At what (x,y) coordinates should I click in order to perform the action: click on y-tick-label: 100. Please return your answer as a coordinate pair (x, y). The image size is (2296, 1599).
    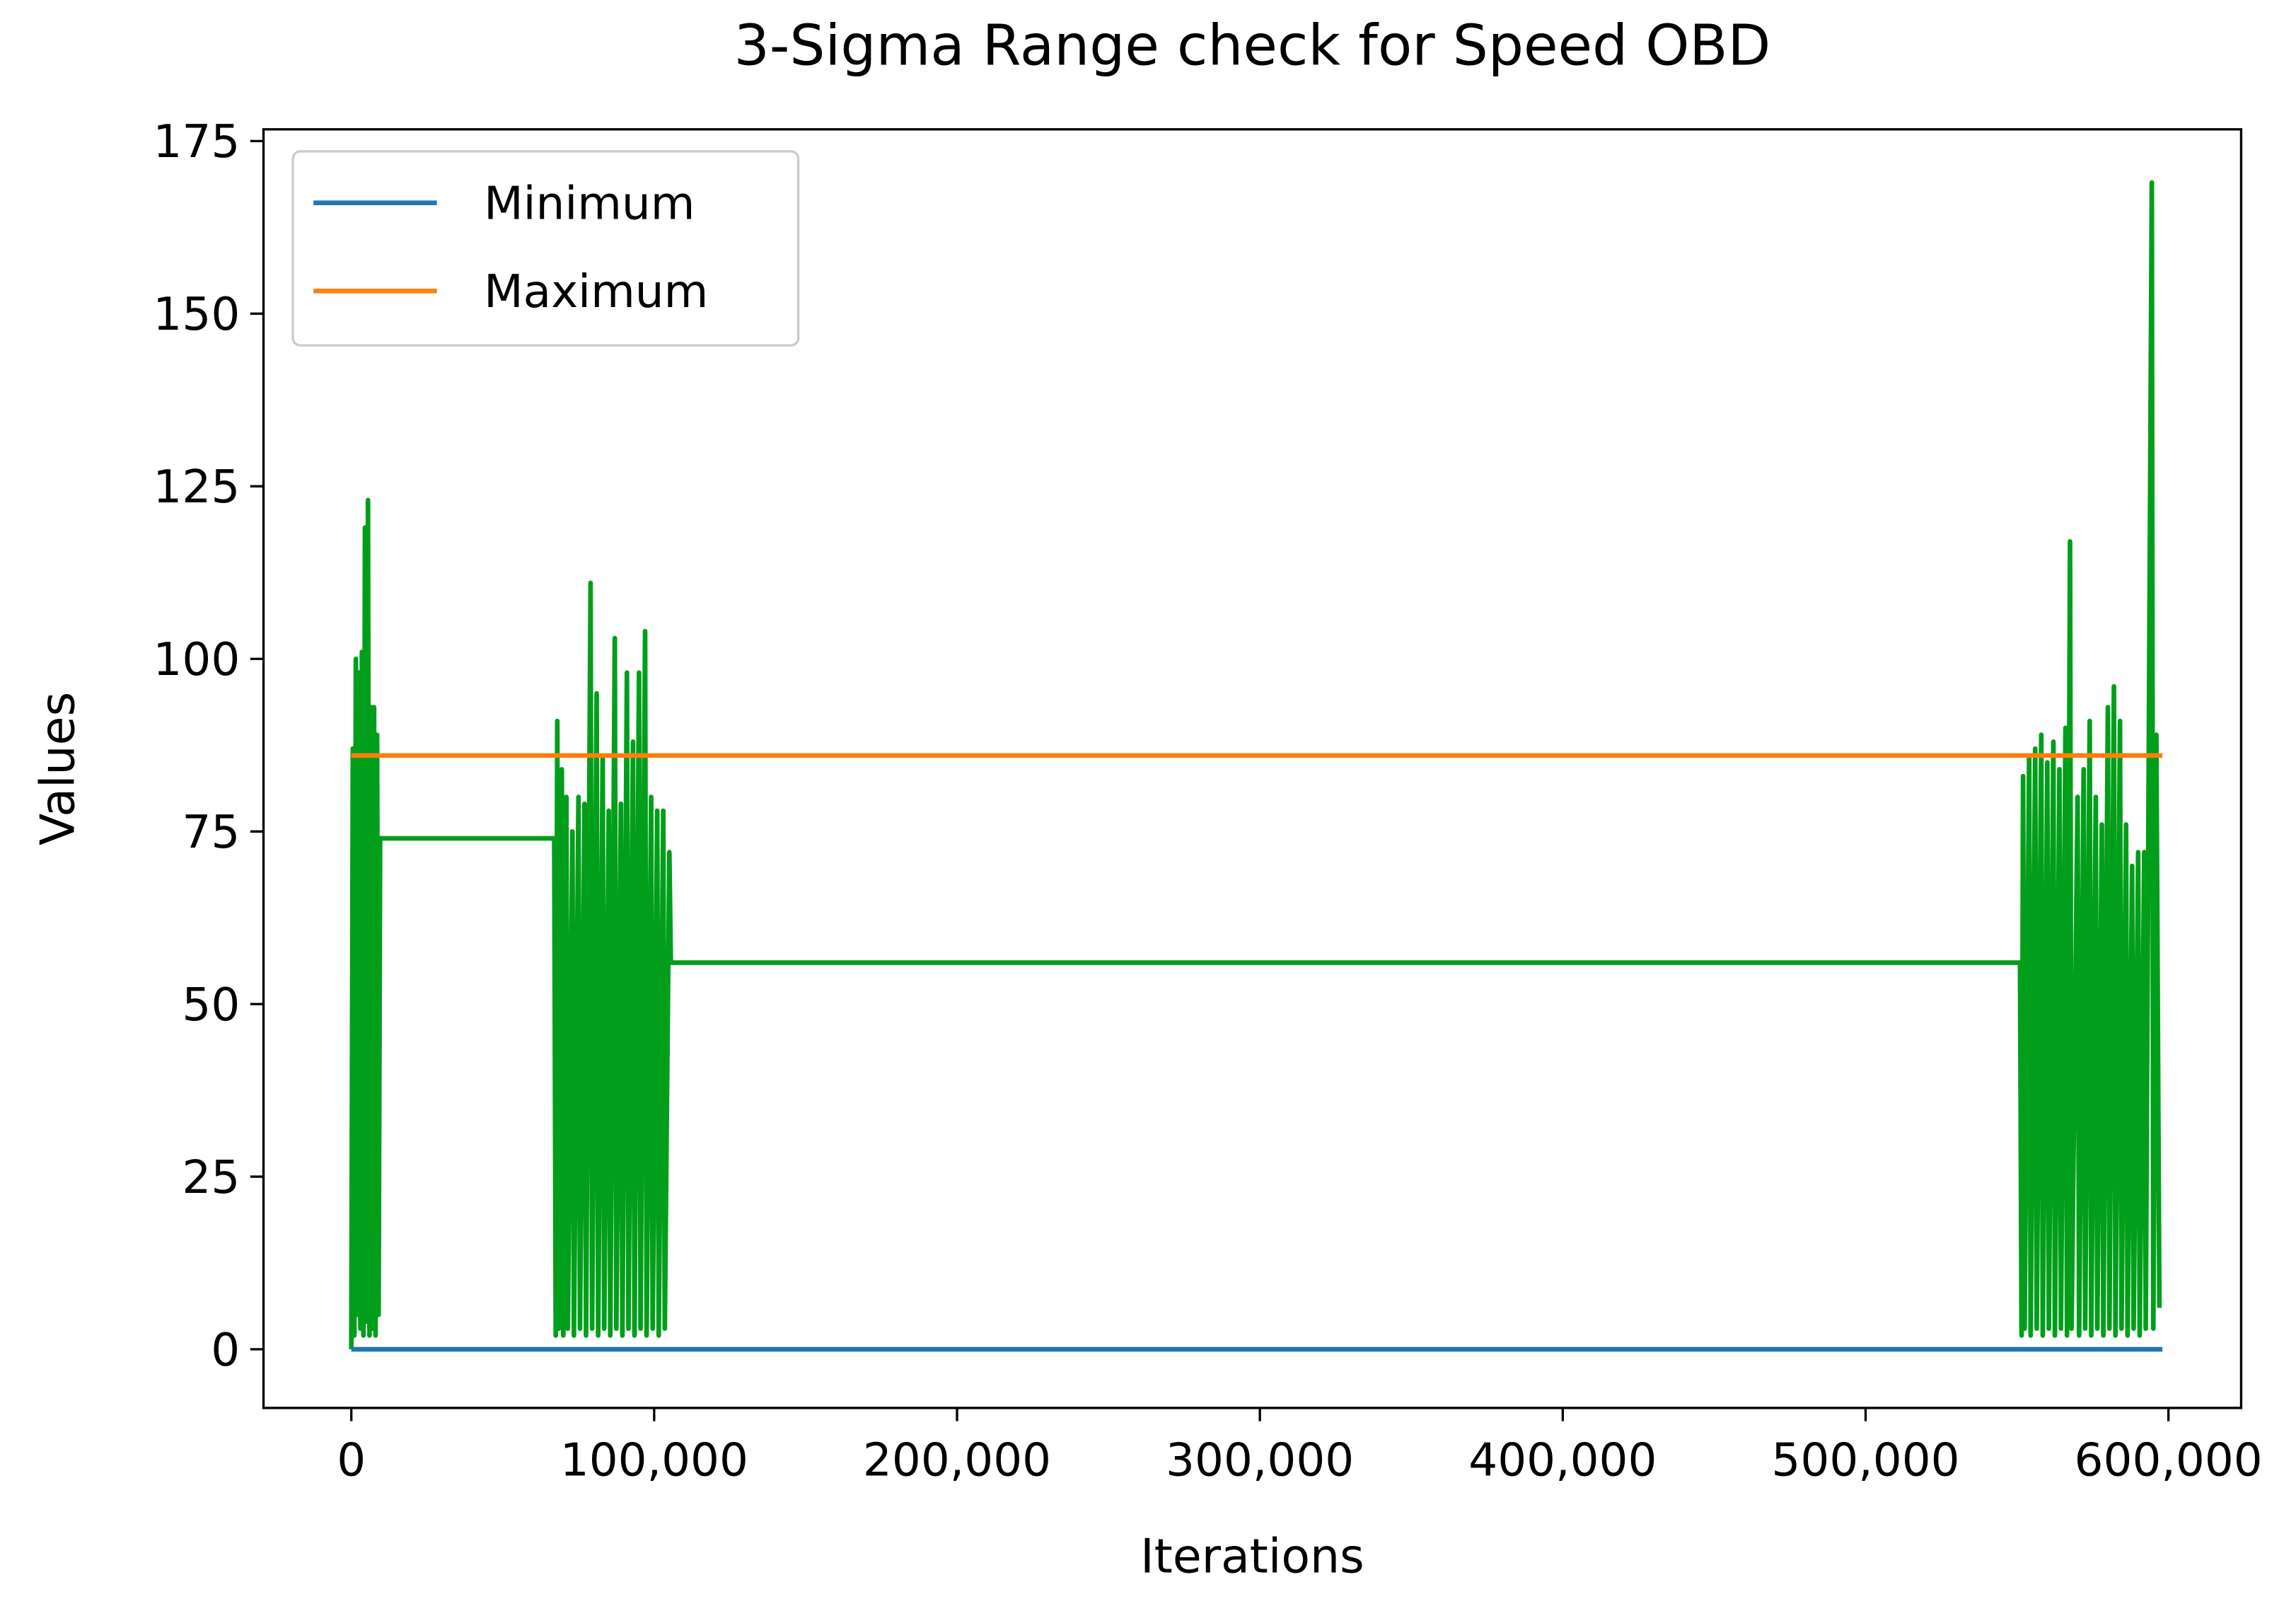
    Looking at the image, I should click on (196, 659).